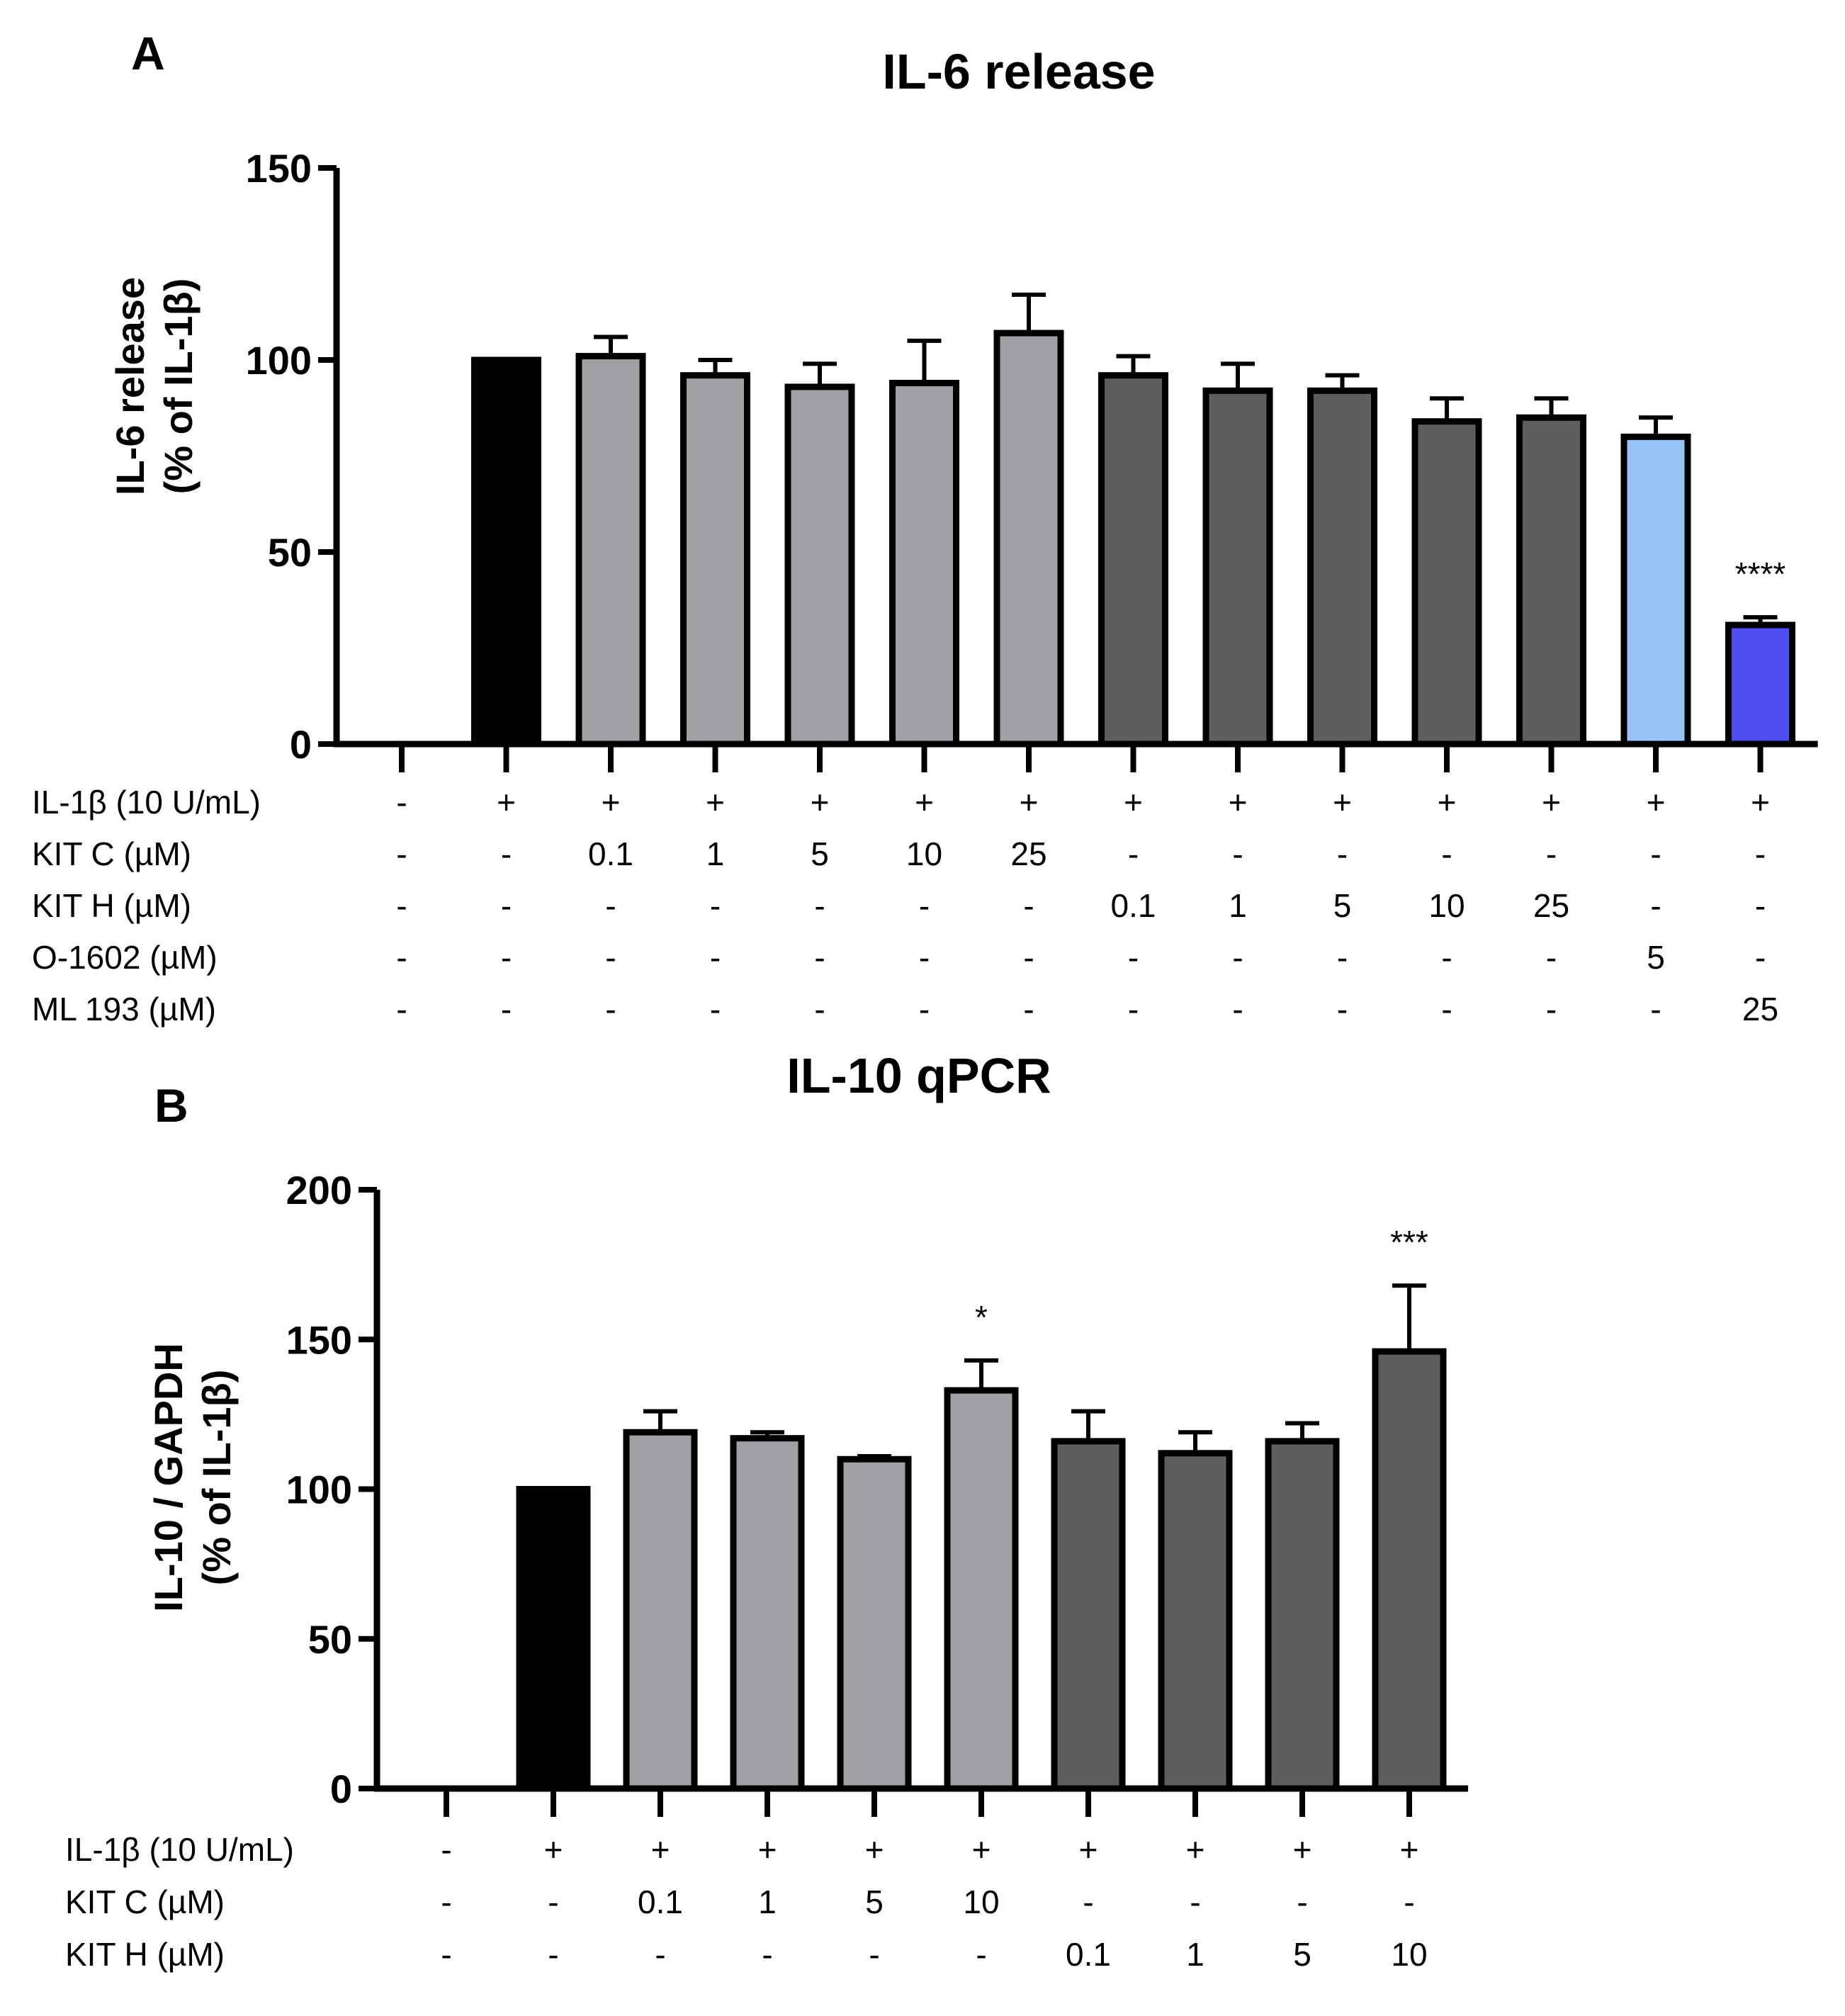 The image size is (1845, 2016). I want to click on table-cell-a-0-9: +, so click(1342, 803).